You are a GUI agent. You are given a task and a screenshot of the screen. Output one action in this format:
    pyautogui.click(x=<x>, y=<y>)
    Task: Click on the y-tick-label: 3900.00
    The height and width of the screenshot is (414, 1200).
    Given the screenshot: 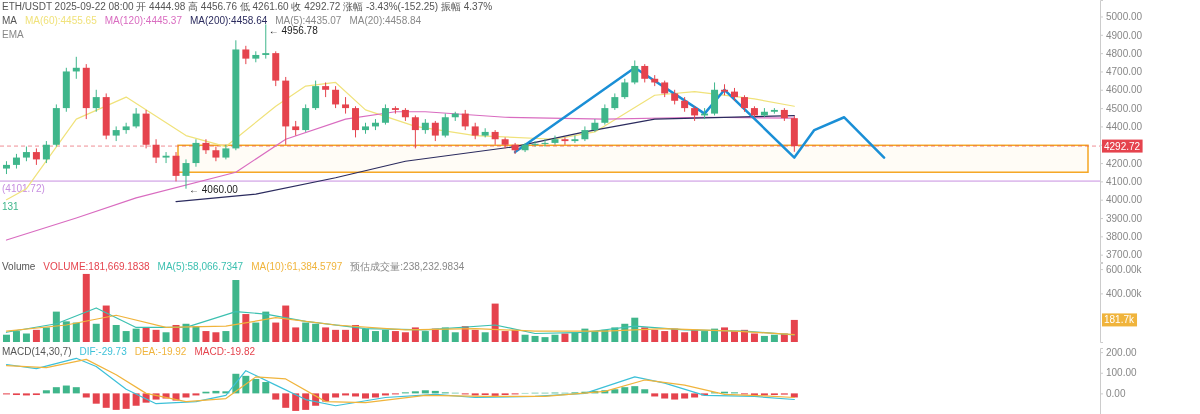 What is the action you would take?
    pyautogui.click(x=1124, y=218)
    